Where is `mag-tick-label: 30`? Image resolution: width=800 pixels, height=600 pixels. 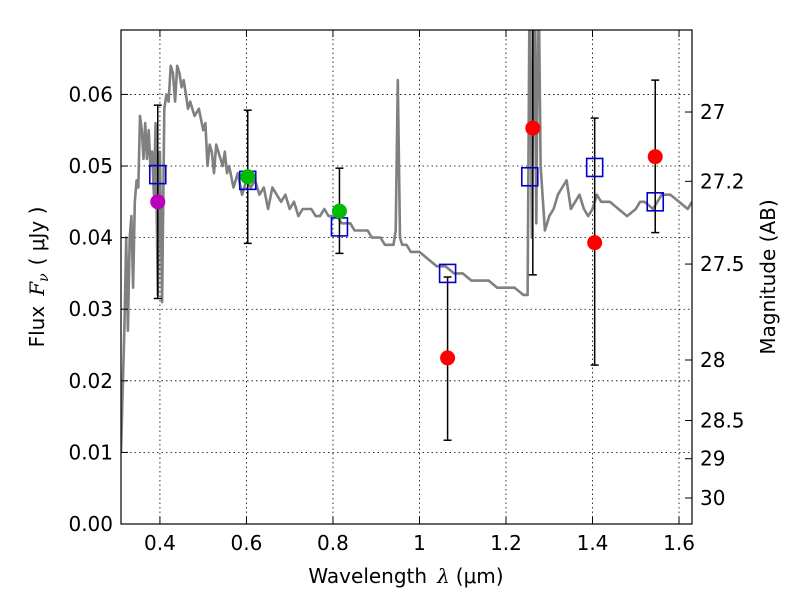 mag-tick-label: 30 is located at coordinates (712, 498).